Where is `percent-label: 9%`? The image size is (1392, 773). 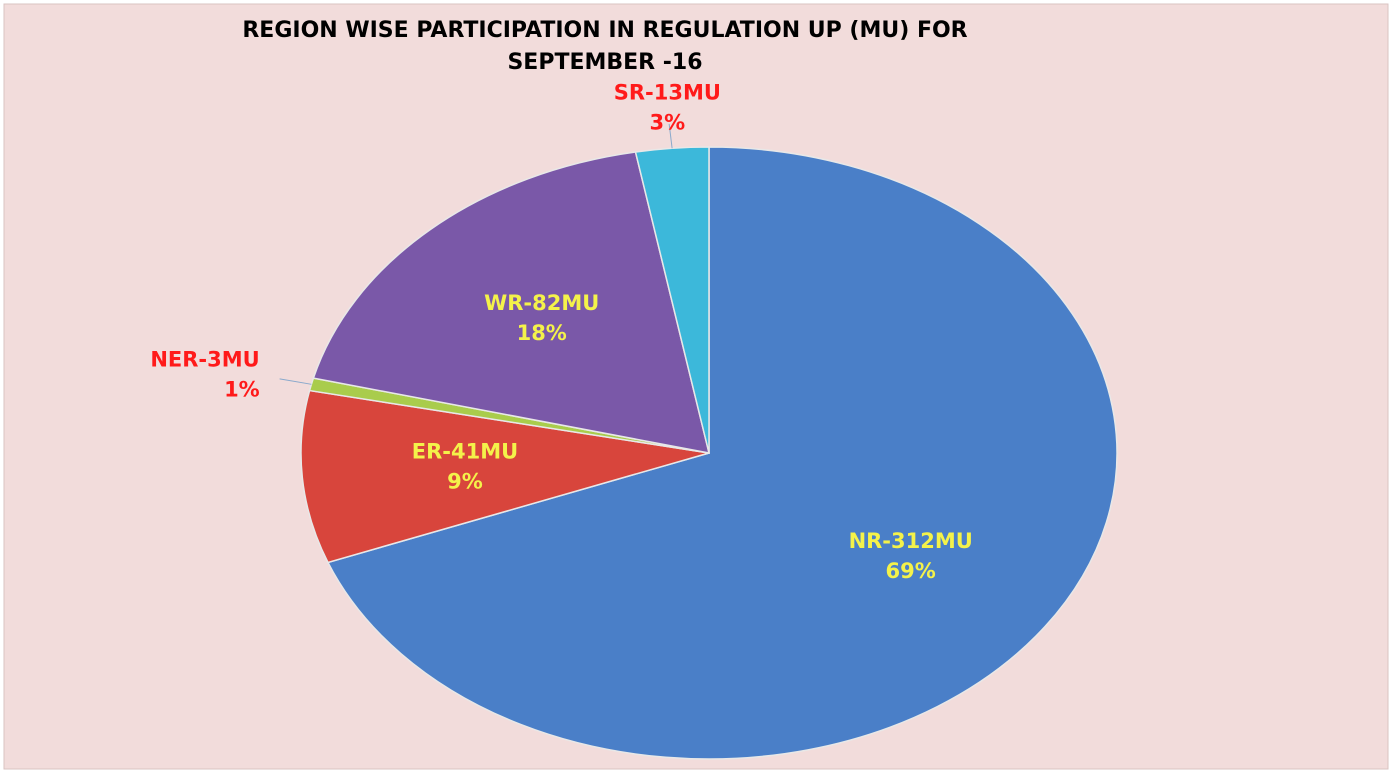
percent-label: 9% is located at coordinates (465, 482).